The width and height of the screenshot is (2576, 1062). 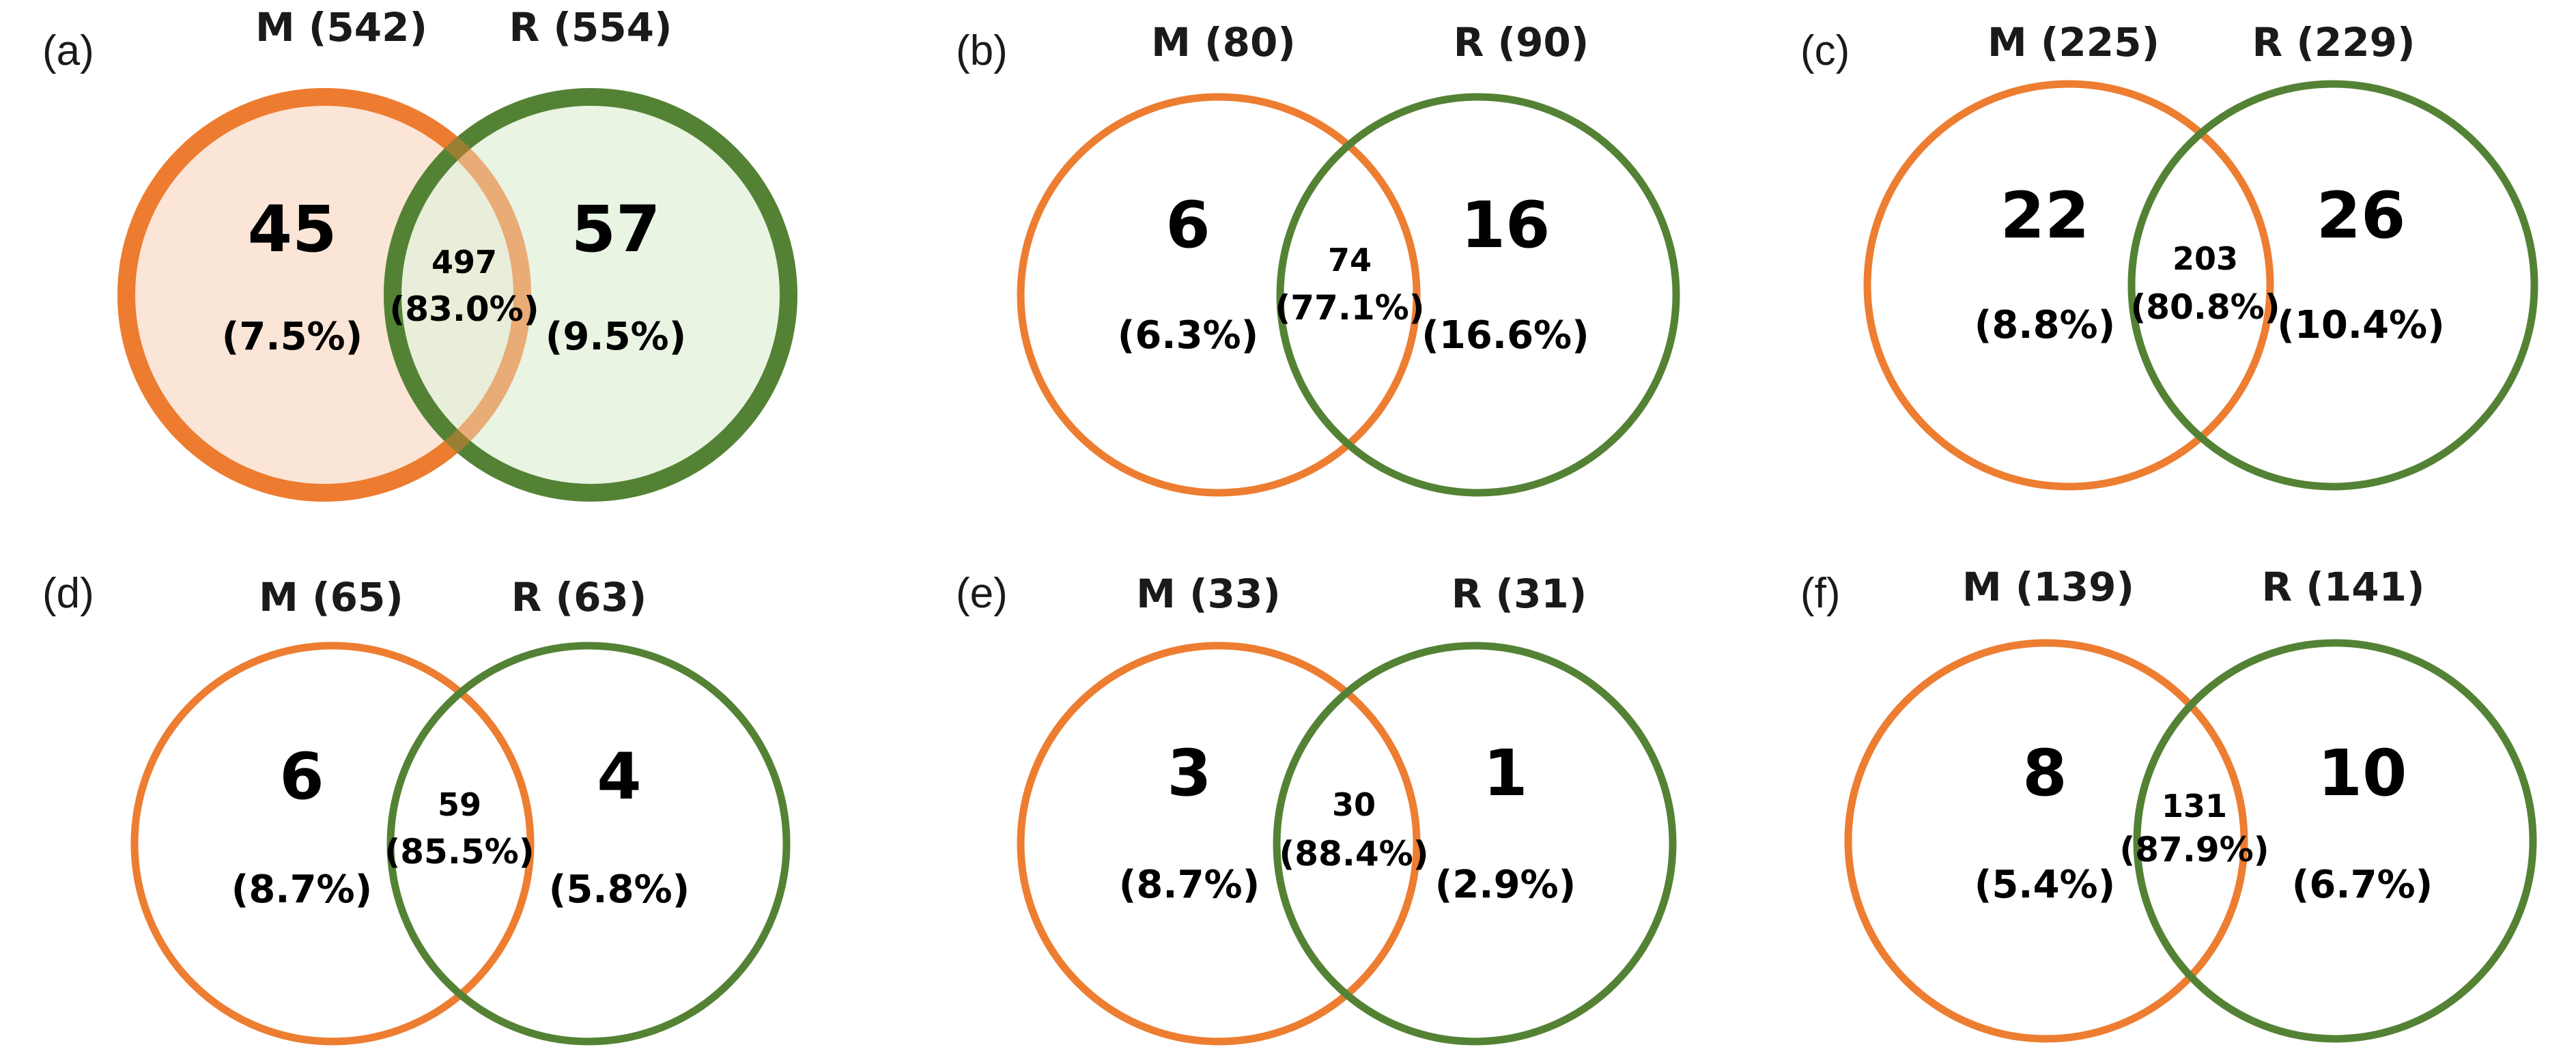 I want to click on r-only-count: 10, so click(x=2362, y=773).